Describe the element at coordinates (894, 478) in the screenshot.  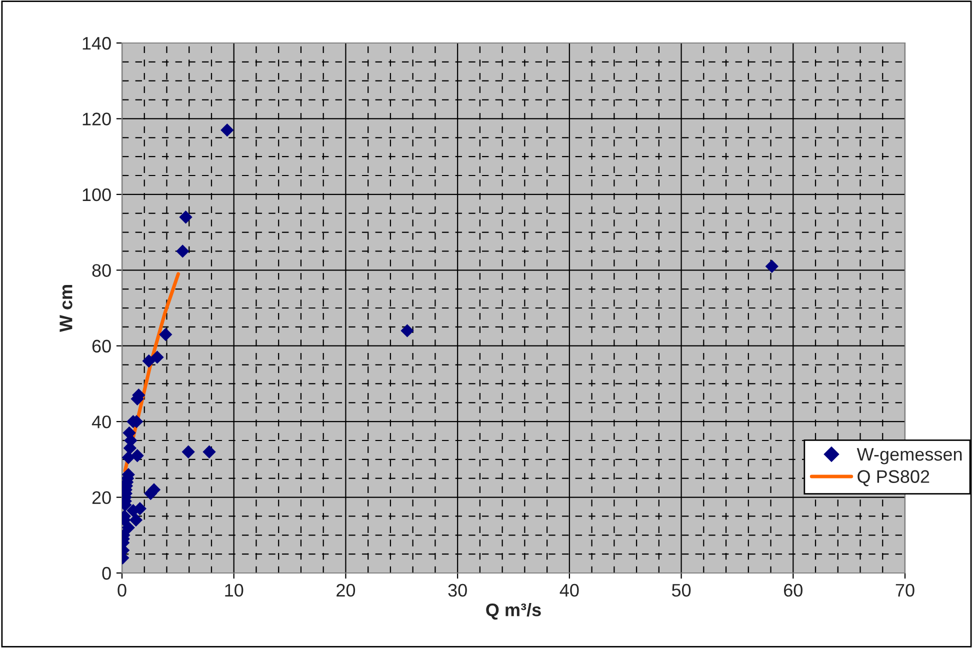
I see `legend-label: Q PS802` at that location.